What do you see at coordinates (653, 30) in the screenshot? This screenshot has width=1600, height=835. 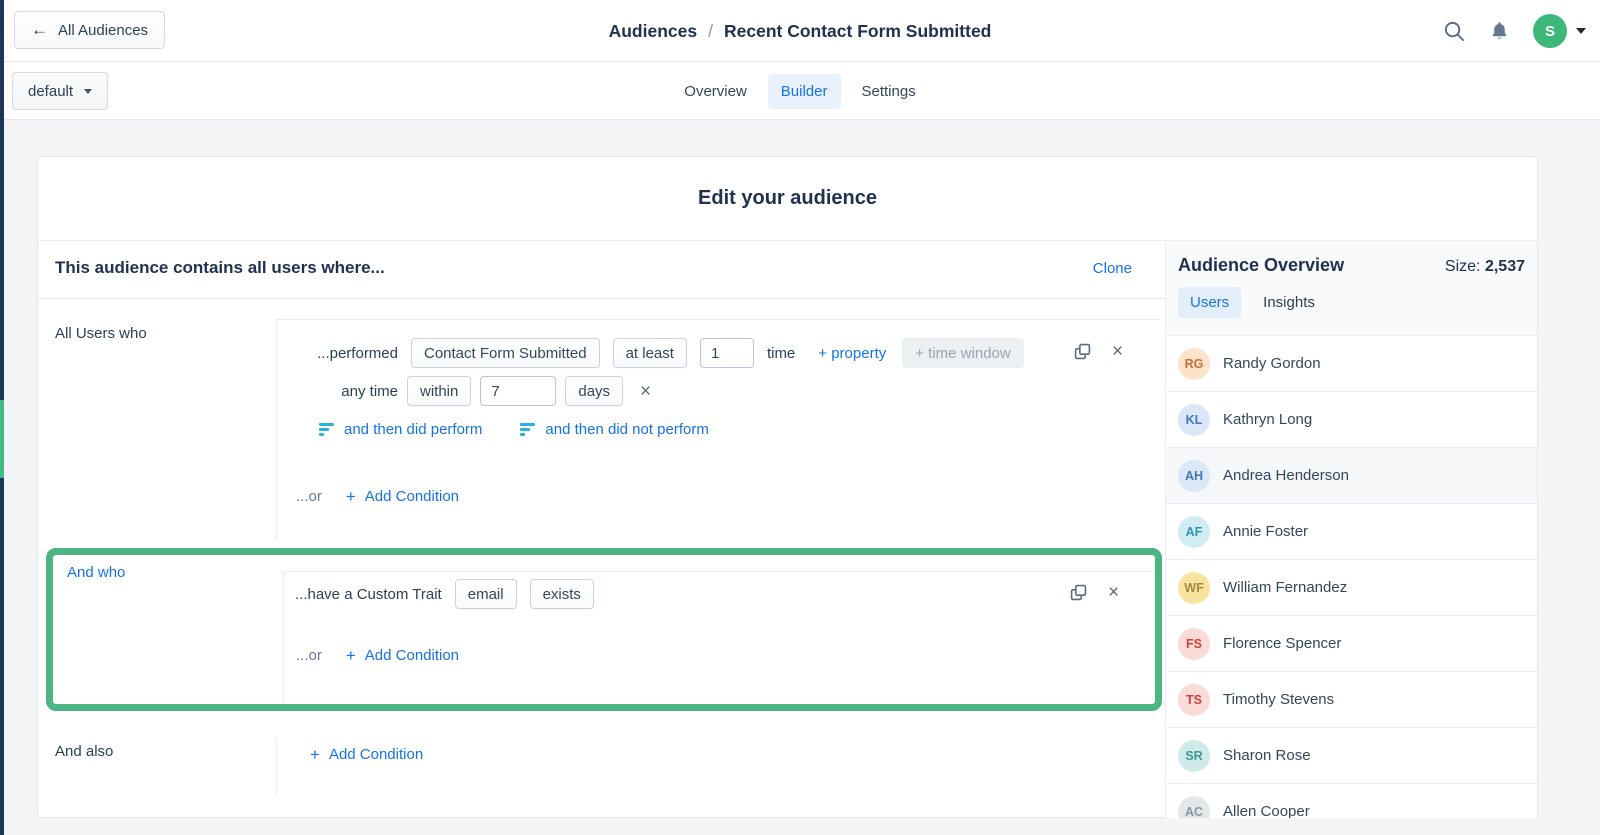 I see `breadcrumb-parent: Audiences` at bounding box center [653, 30].